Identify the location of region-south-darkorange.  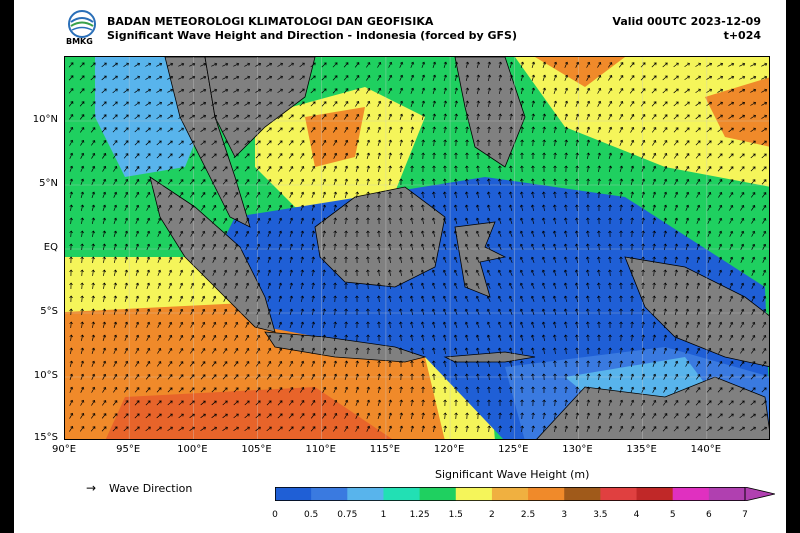
(249, 413).